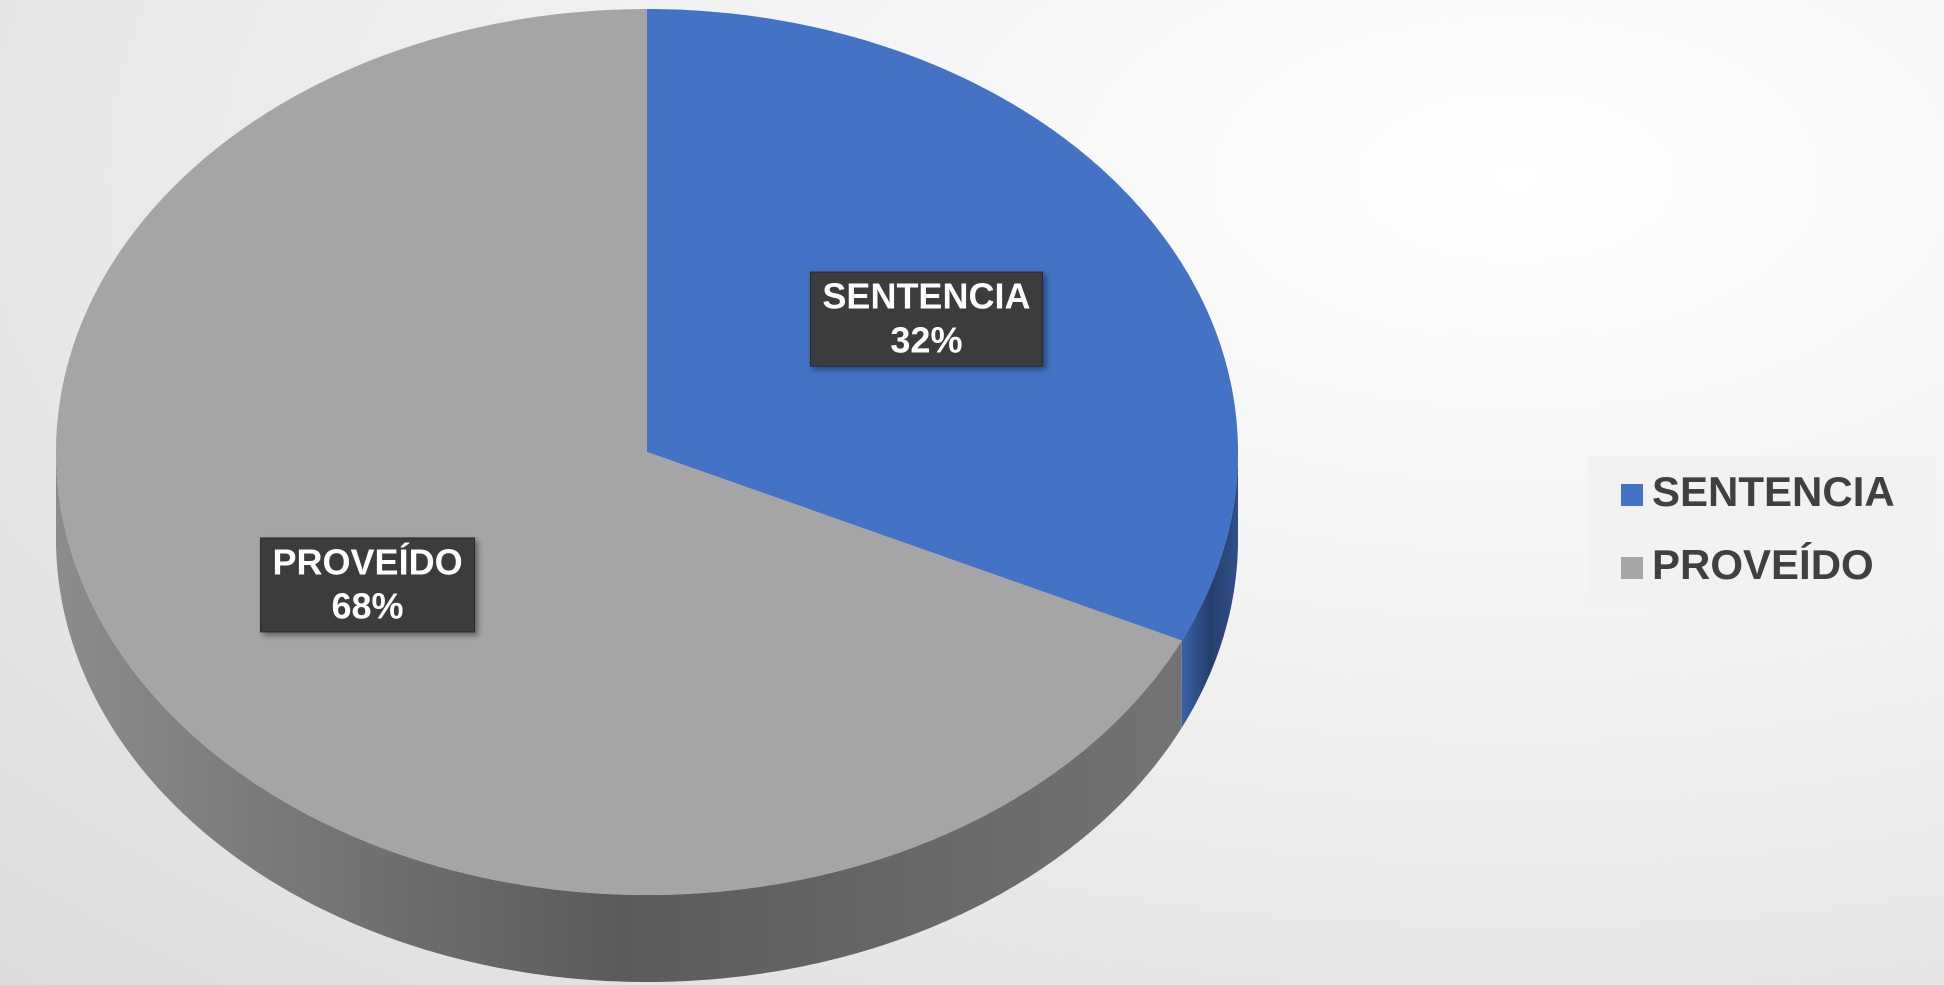 This screenshot has height=985, width=1944. What do you see at coordinates (926, 296) in the screenshot?
I see `data-label-name: SENTENCIA` at bounding box center [926, 296].